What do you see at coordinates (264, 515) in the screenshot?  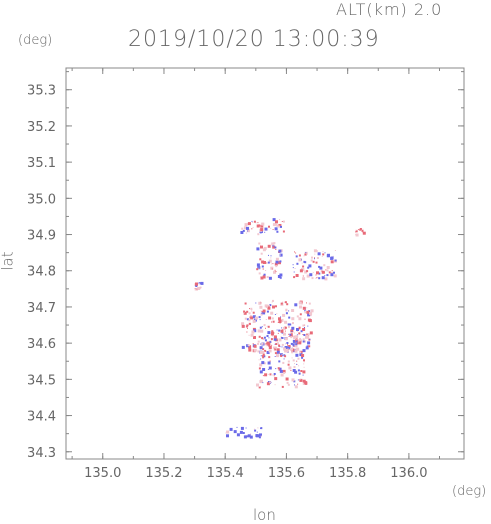 I see `x-axis-label: lon` at bounding box center [264, 515].